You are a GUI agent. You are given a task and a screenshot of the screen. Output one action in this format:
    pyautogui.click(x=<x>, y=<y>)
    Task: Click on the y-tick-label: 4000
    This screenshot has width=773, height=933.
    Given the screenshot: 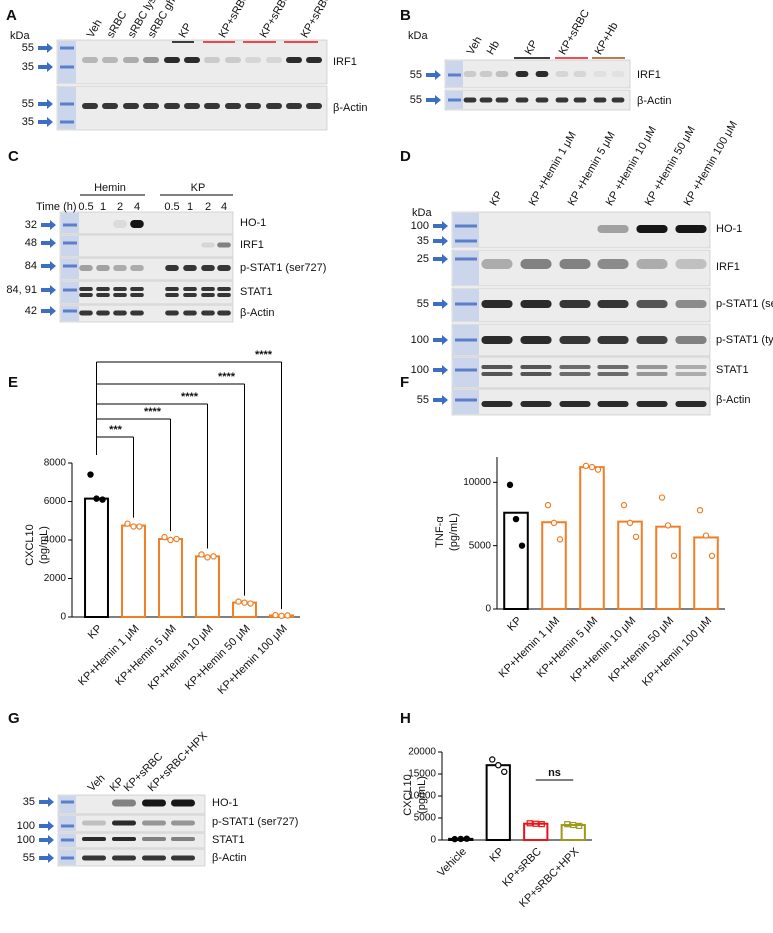 What is the action you would take?
    pyautogui.click(x=55, y=540)
    